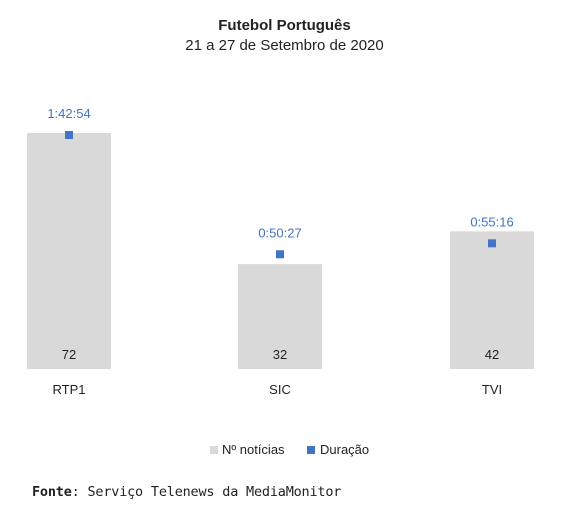  I want to click on bar-value-label: 72, so click(69, 354).